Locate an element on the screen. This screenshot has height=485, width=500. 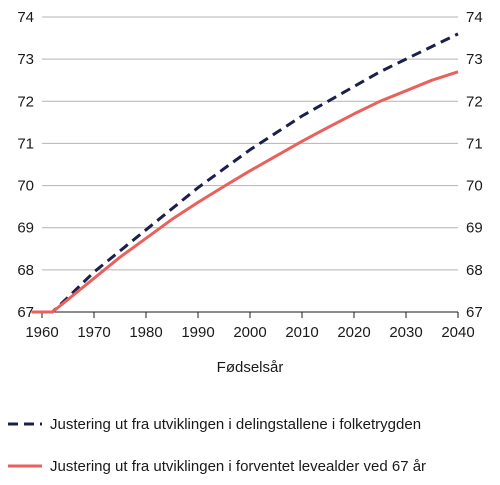
x-tick-label: 2040 is located at coordinates (457, 332).